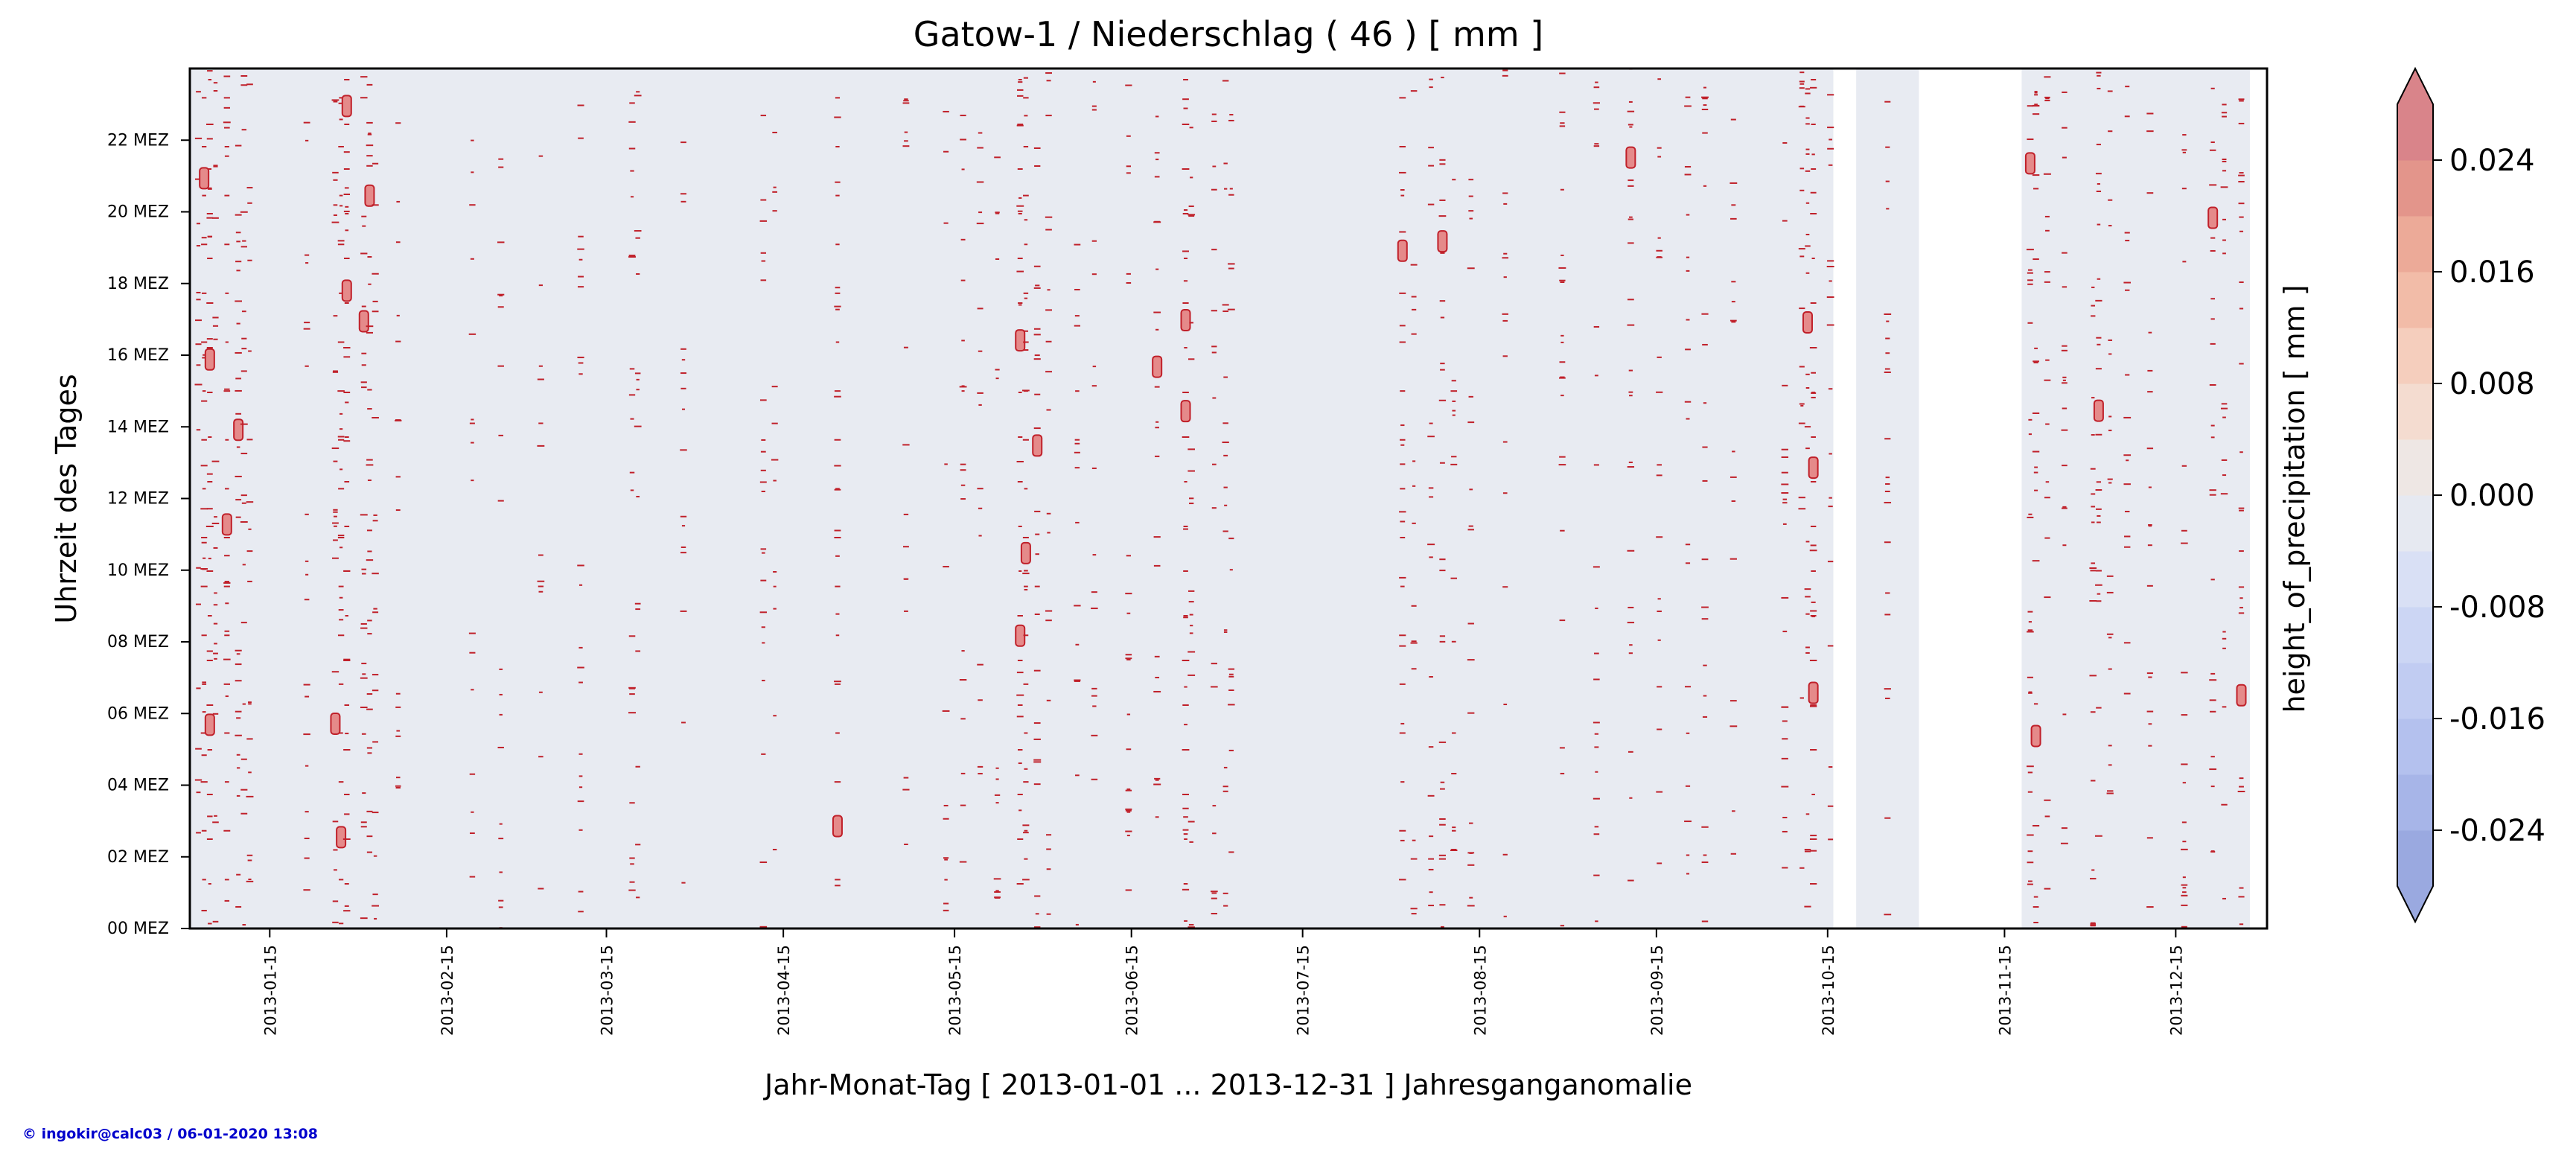 Image resolution: width=2576 pixels, height=1169 pixels. I want to click on colorbar-outline, so click(2415, 495).